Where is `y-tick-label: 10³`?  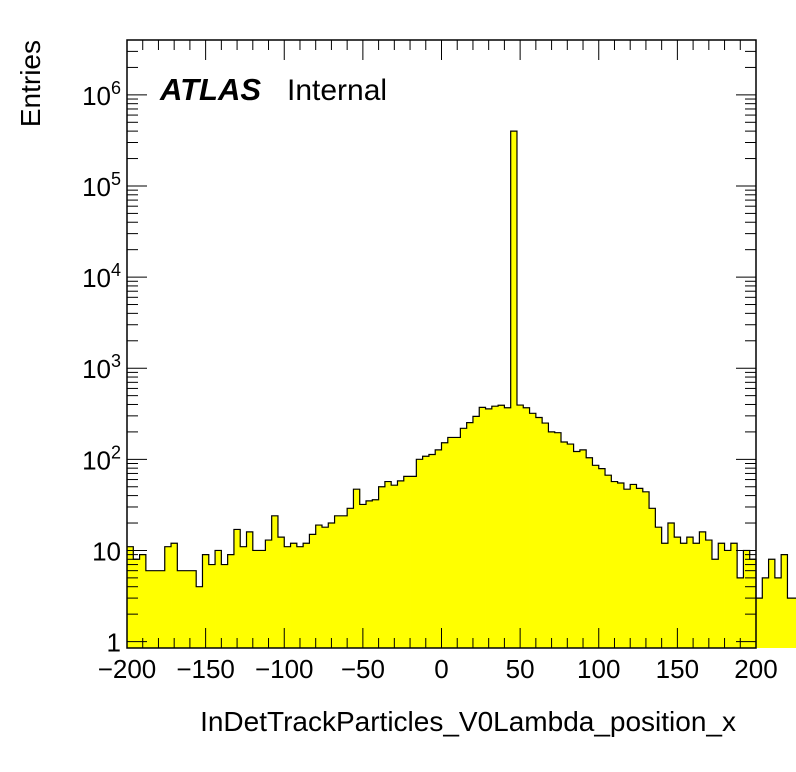
y-tick-label: 10³ is located at coordinates (101, 367).